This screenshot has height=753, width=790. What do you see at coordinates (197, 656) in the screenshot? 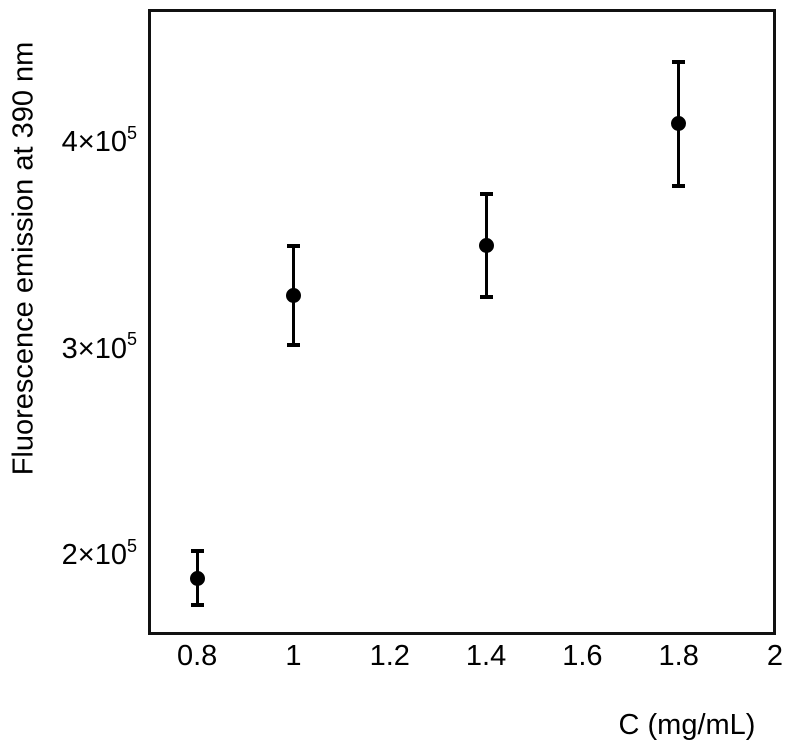
I see `x-tick-label: 0.8` at bounding box center [197, 656].